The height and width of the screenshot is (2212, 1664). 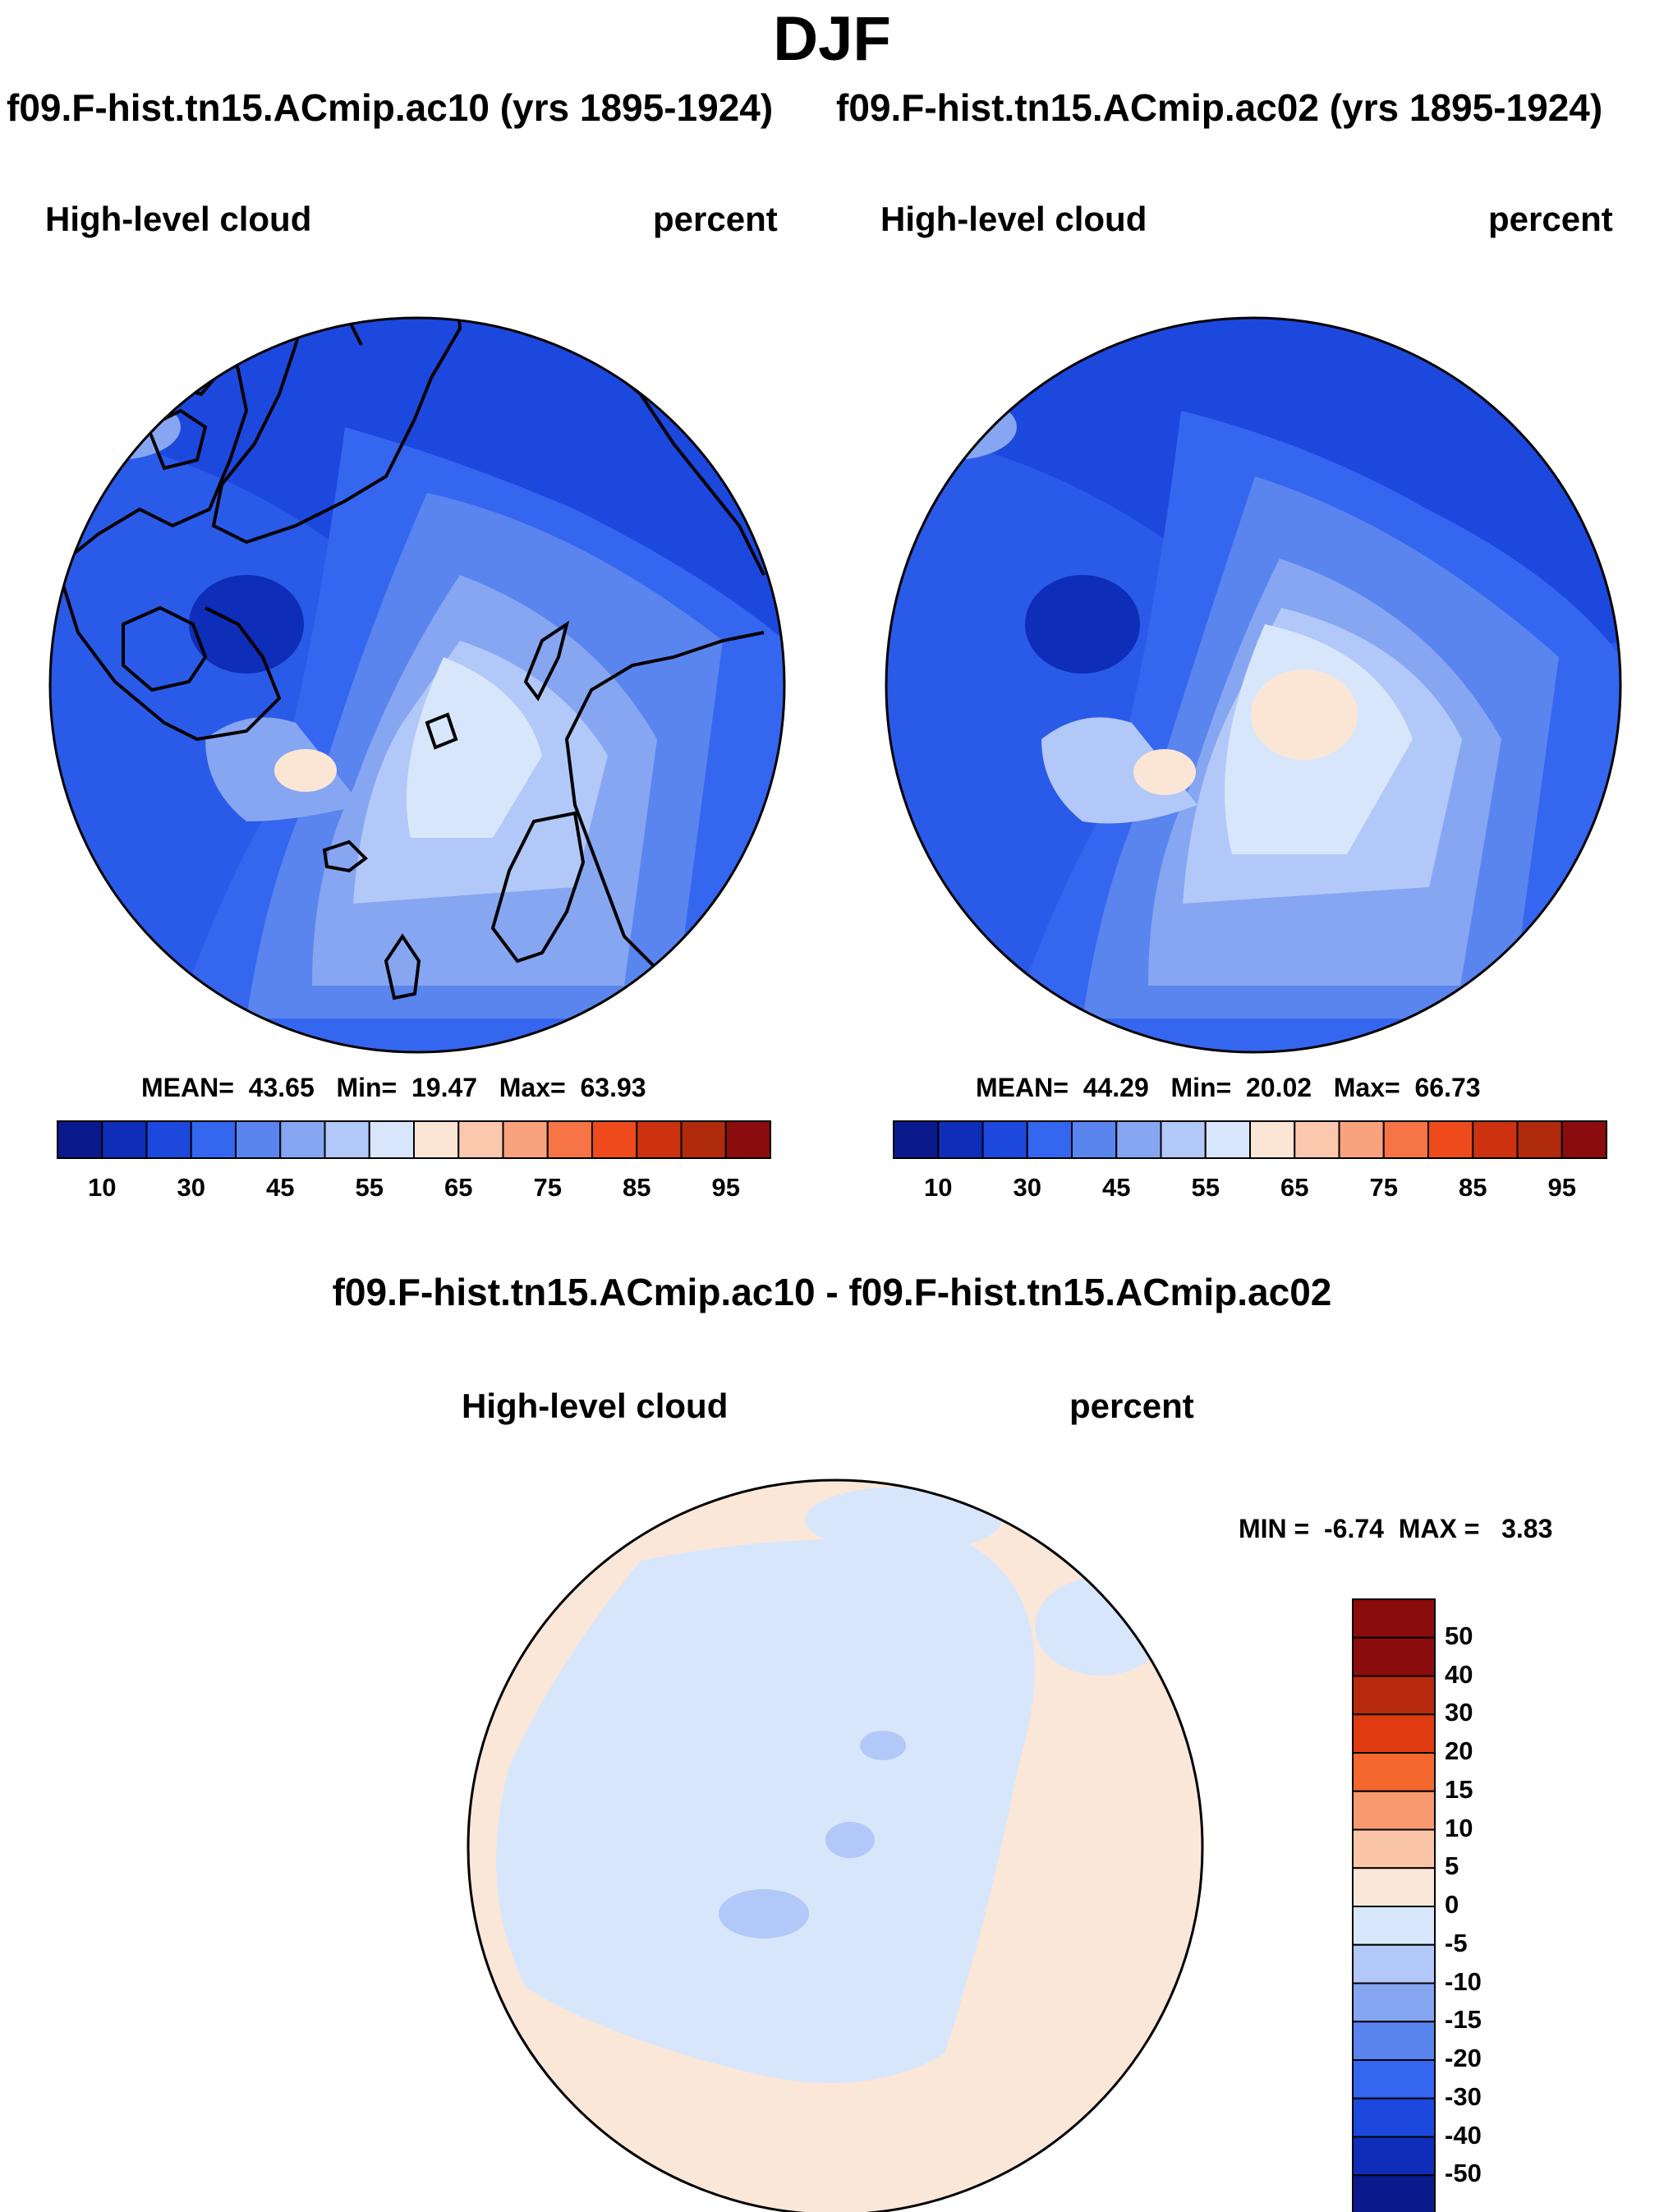 I want to click on panel3-colorbar-tick-8: -5, so click(x=1456, y=1942).